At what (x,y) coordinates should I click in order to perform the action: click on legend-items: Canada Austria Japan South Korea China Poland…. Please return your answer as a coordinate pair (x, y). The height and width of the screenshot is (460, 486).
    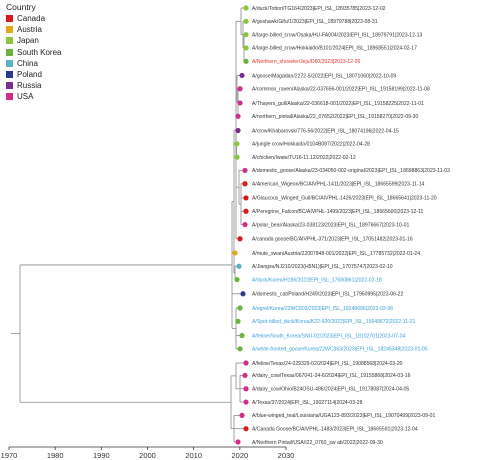
    Looking at the image, I should click on (33, 58).